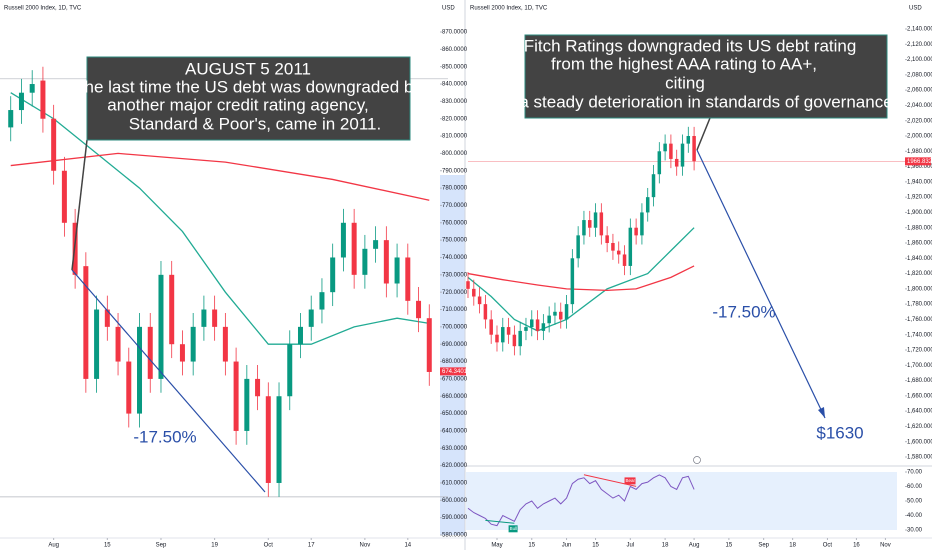 Image resolution: width=932 pixels, height=550 pixels. What do you see at coordinates (248, 68) in the screenshot?
I see `annotation-line: AUGUST 5 2011` at bounding box center [248, 68].